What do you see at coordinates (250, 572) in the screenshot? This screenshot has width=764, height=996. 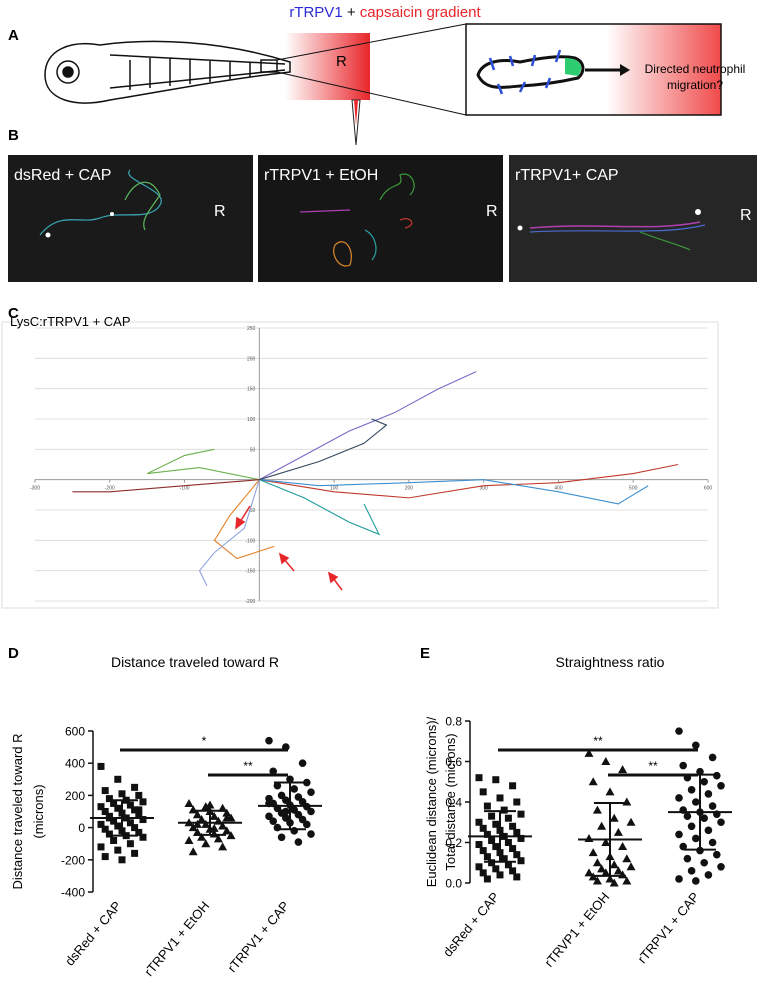 I see `y-tick-label: -150` at bounding box center [250, 572].